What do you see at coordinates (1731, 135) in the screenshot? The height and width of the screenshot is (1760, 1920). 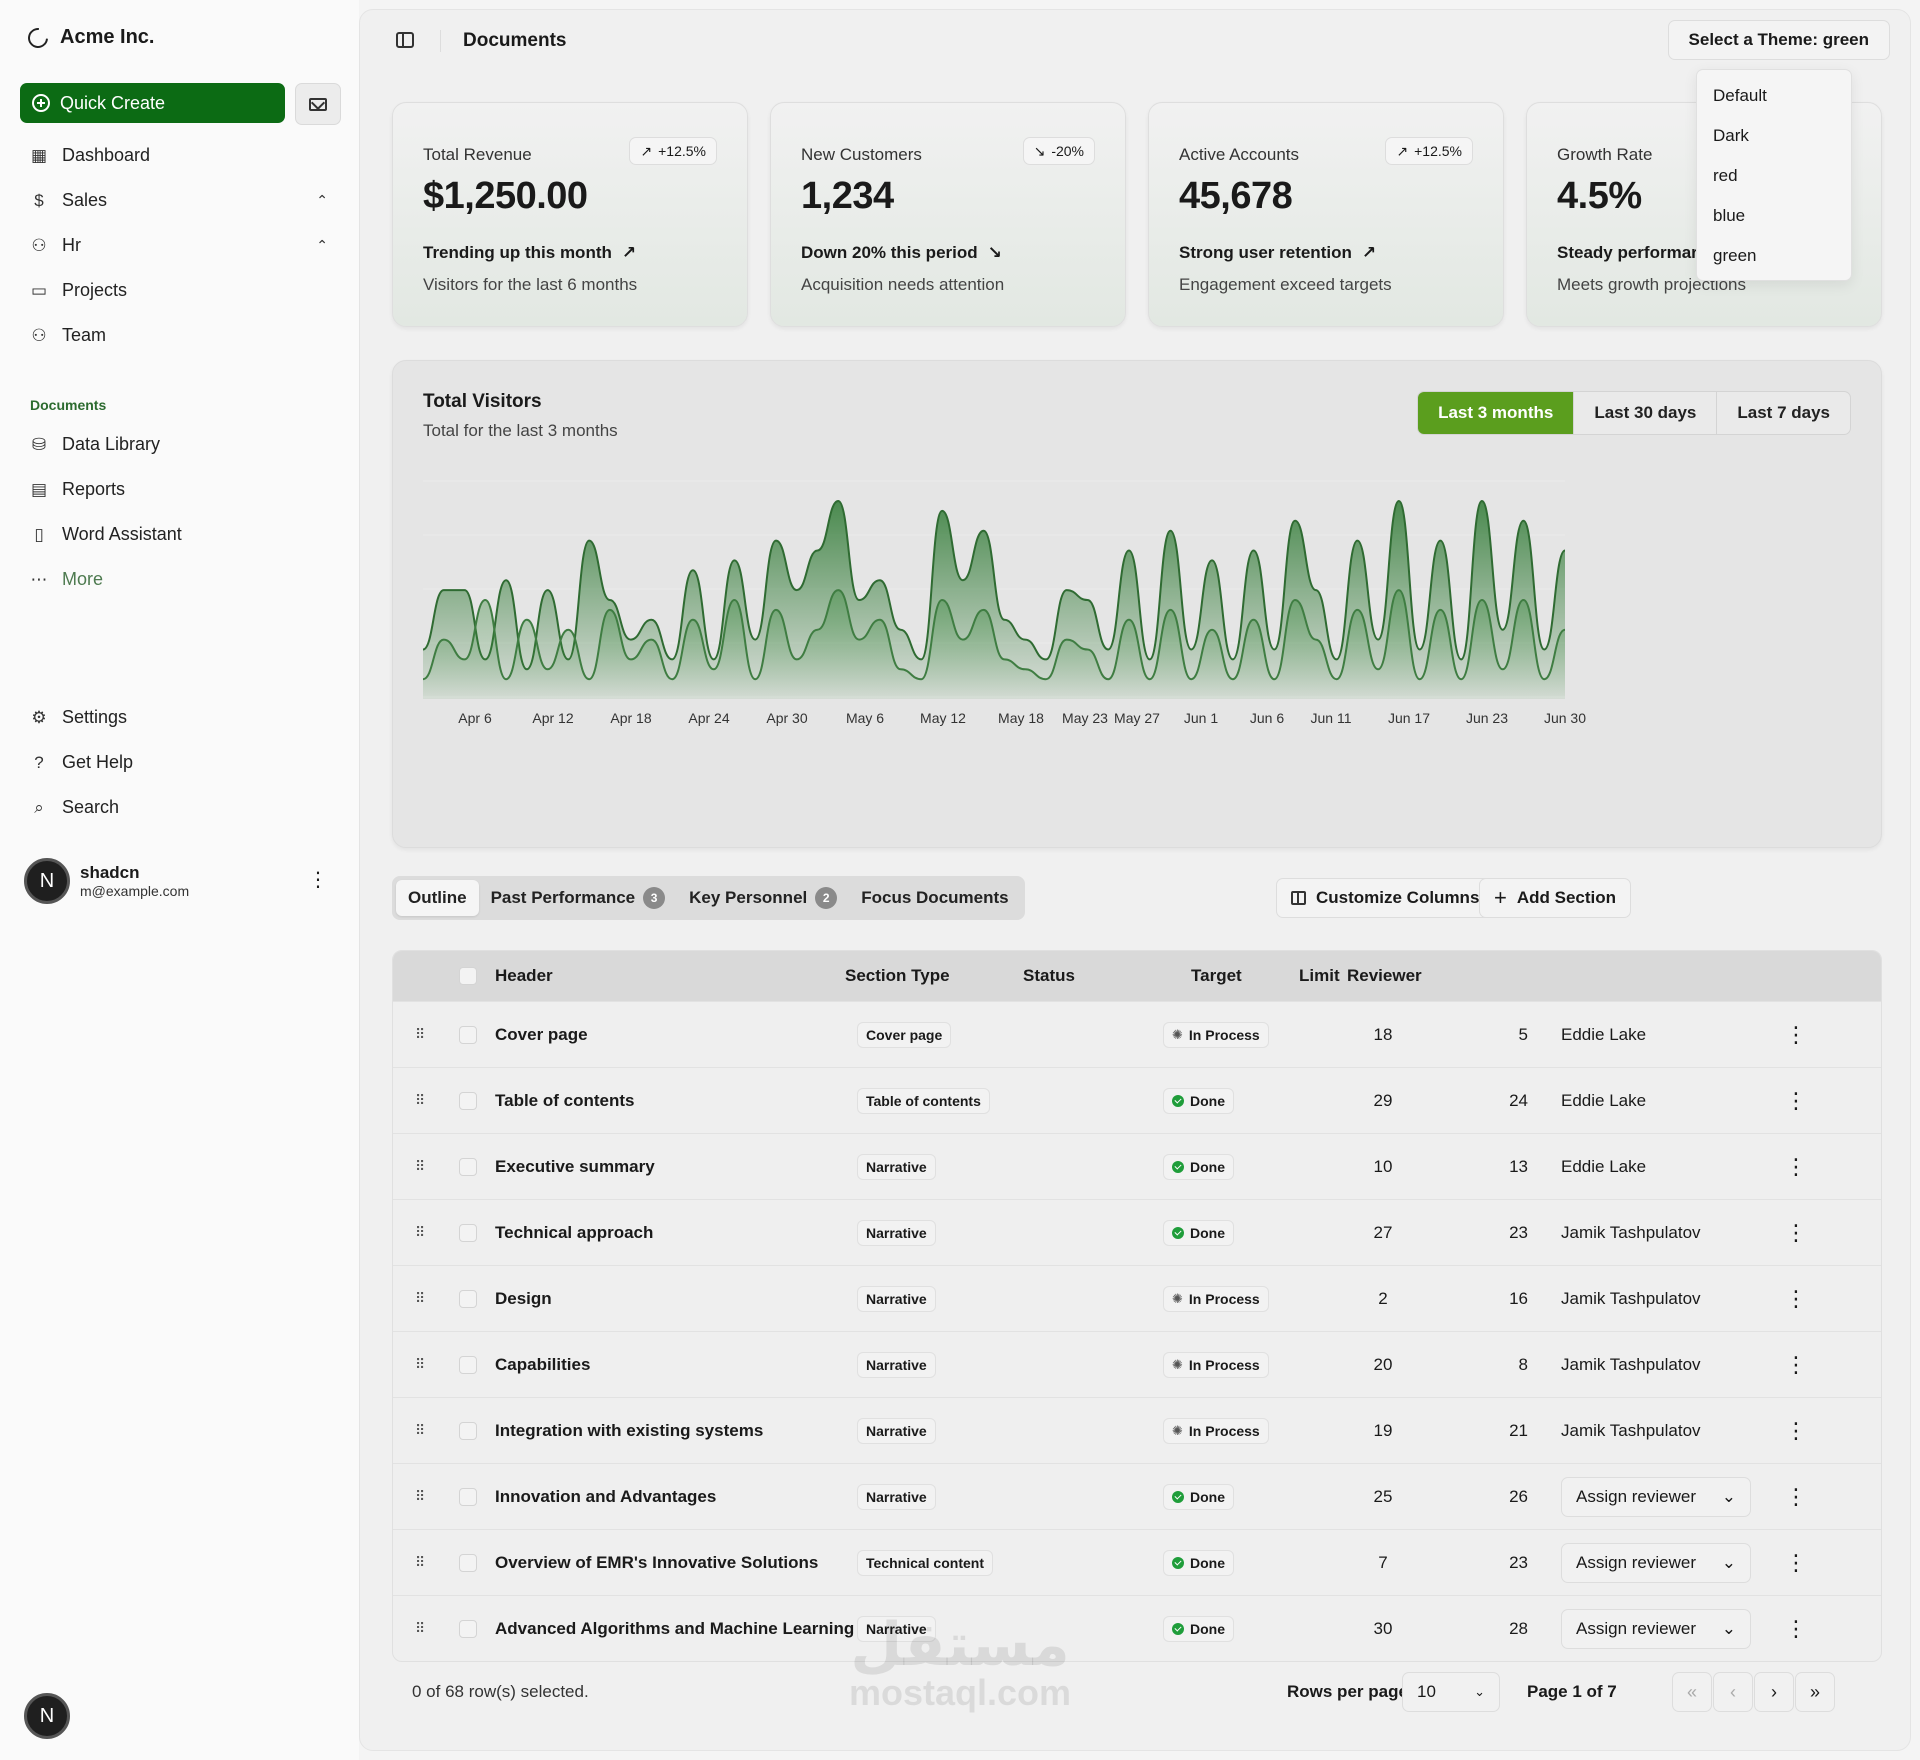 I see `theme-option-dark: Dark` at bounding box center [1731, 135].